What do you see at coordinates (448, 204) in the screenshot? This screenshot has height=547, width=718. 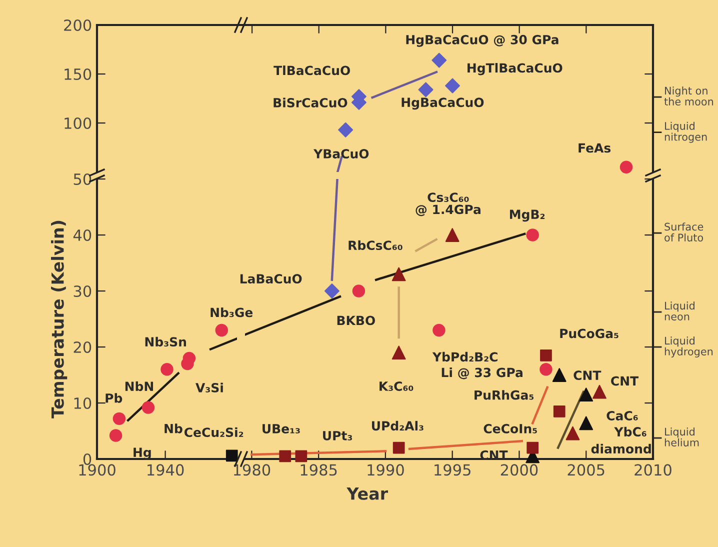 I see `annotation: Cs₃C₆₀ @ 1.4GPa` at bounding box center [448, 204].